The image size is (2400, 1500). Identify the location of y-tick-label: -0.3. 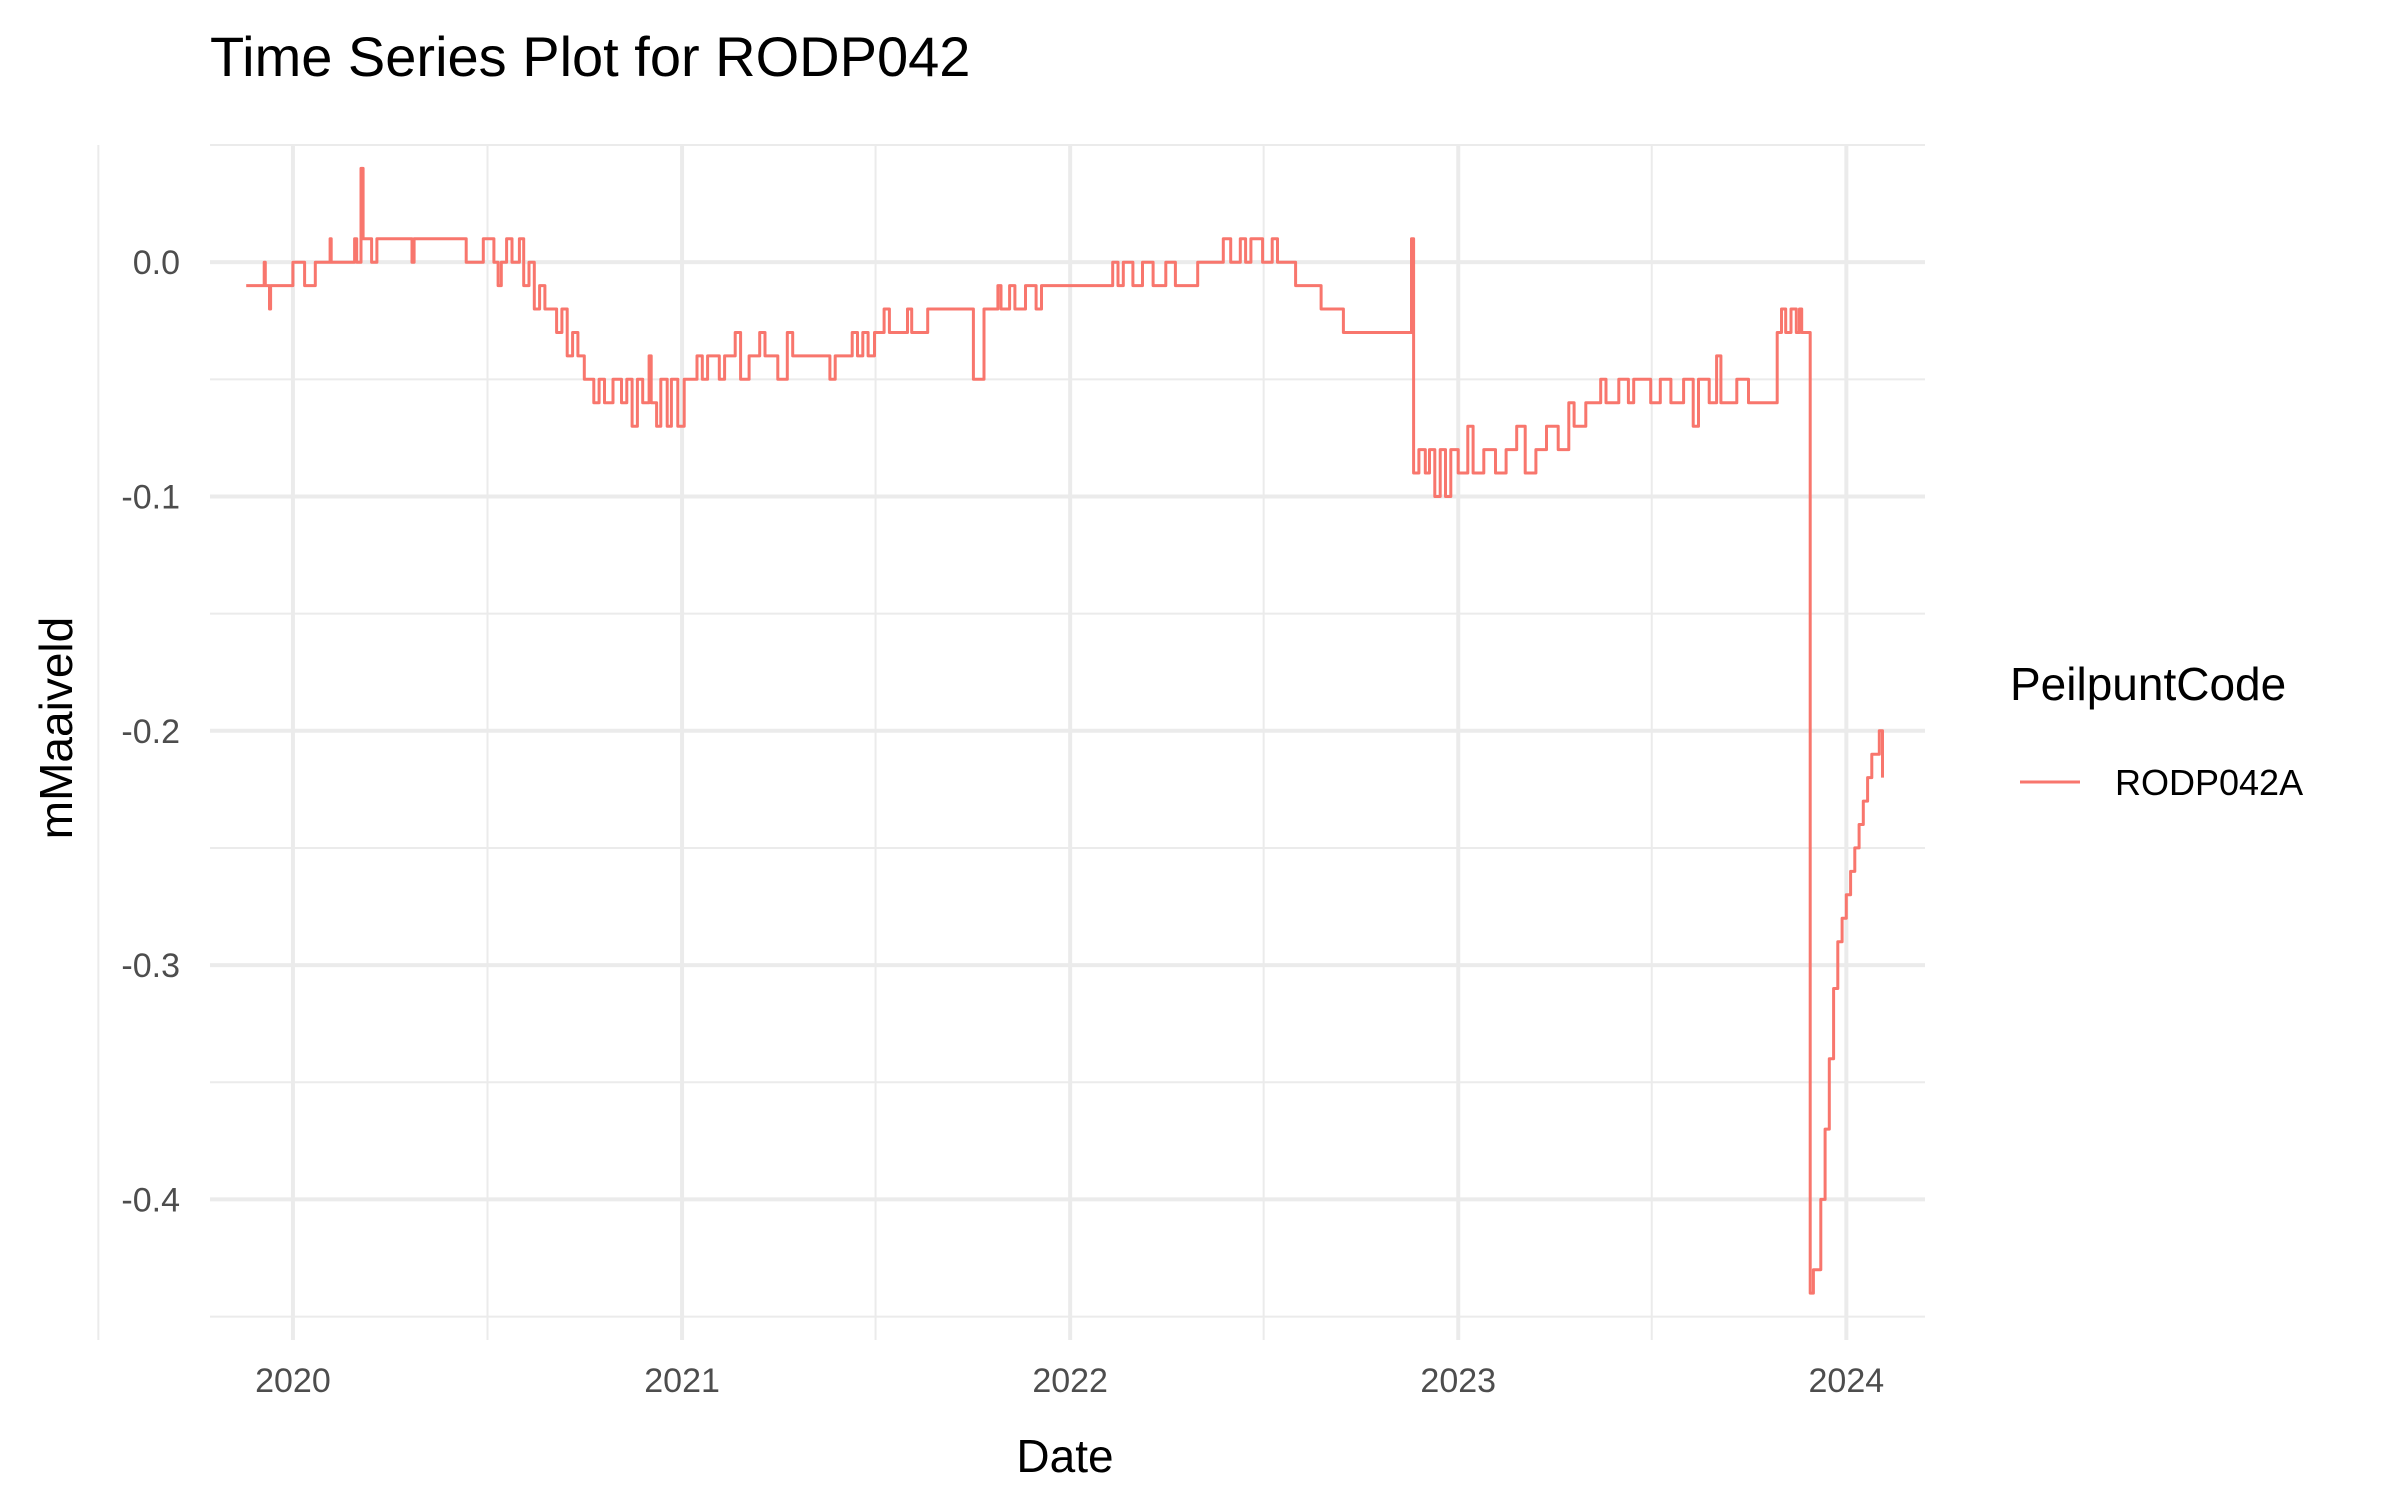
(150, 966).